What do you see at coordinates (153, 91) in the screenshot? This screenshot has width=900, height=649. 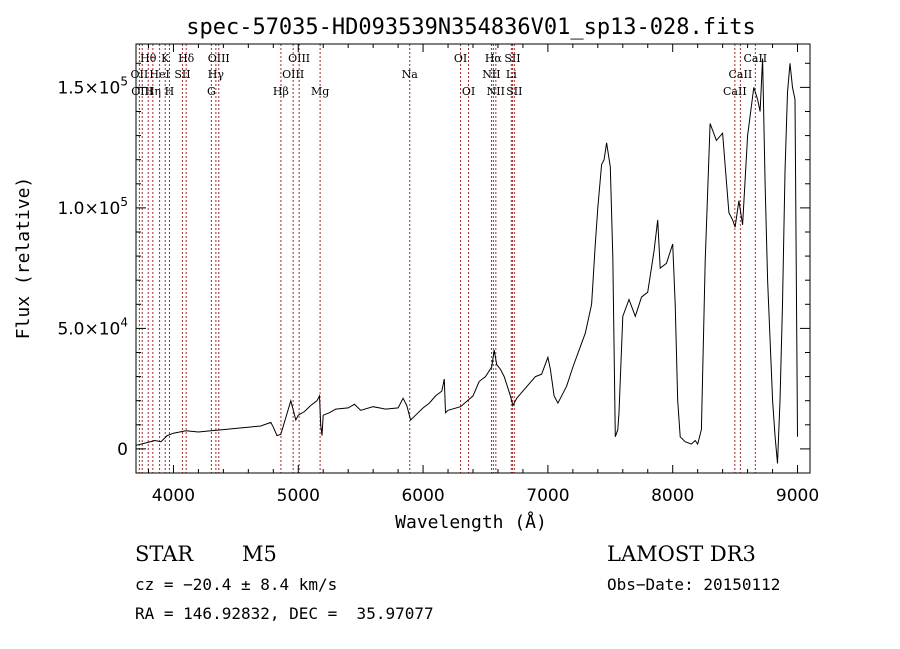 I see `line-marker-label: Hη` at bounding box center [153, 91].